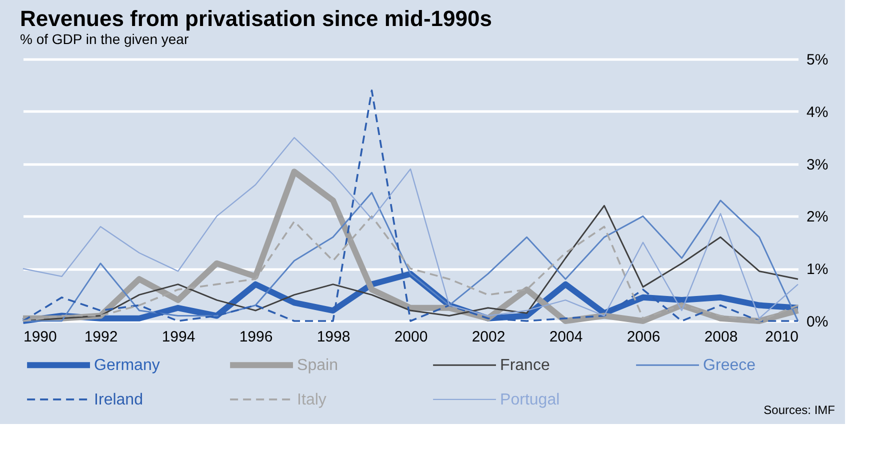 This screenshot has width=883, height=461. What do you see at coordinates (411, 337) in the screenshot?
I see `x-tick-label: 2000` at bounding box center [411, 337].